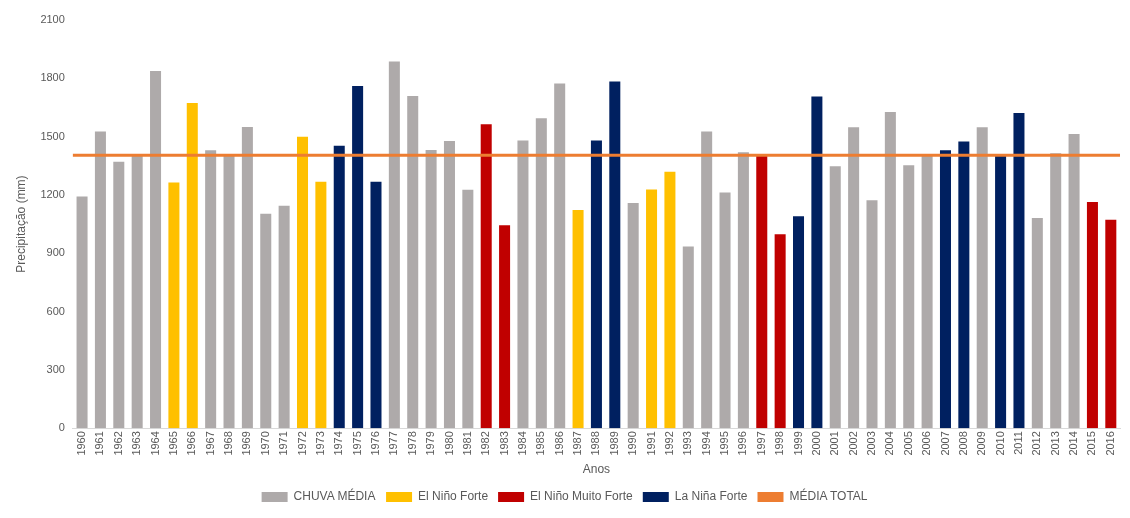  Describe the element at coordinates (779, 443) in the screenshot. I see `x-tick-label: 1998` at that location.